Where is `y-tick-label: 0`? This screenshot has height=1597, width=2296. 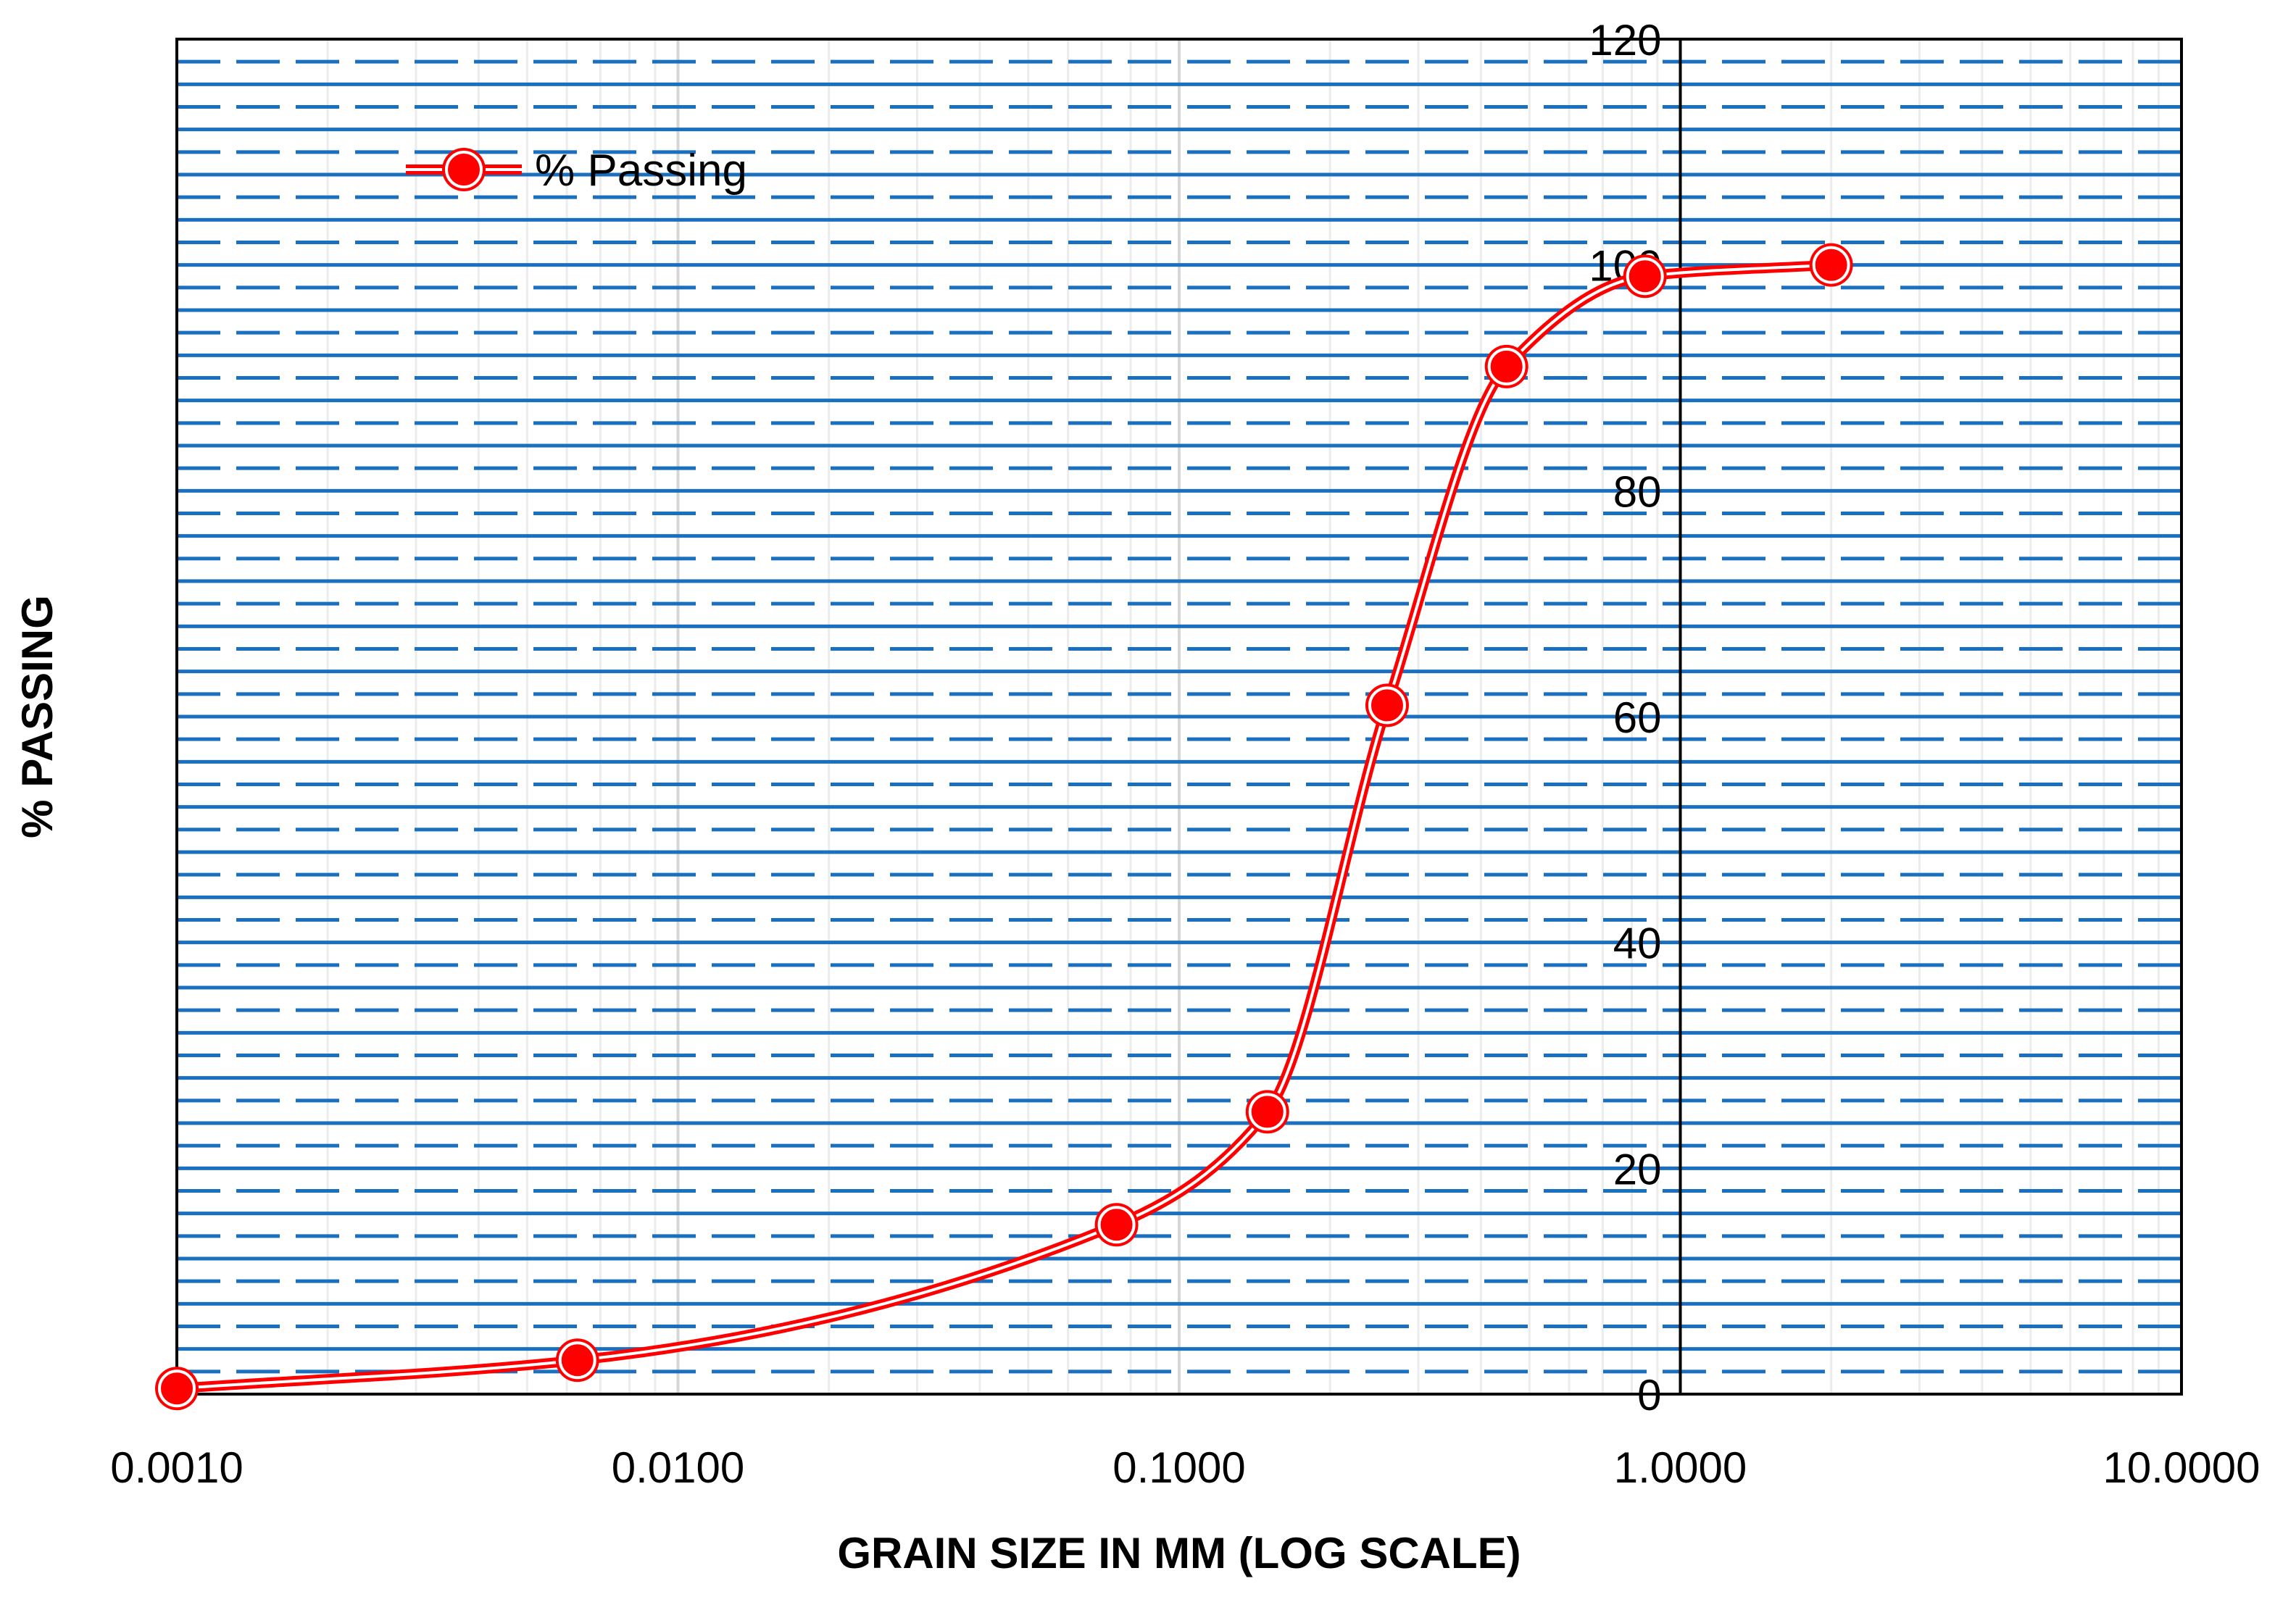
y-tick-label: 0 is located at coordinates (1649, 1395).